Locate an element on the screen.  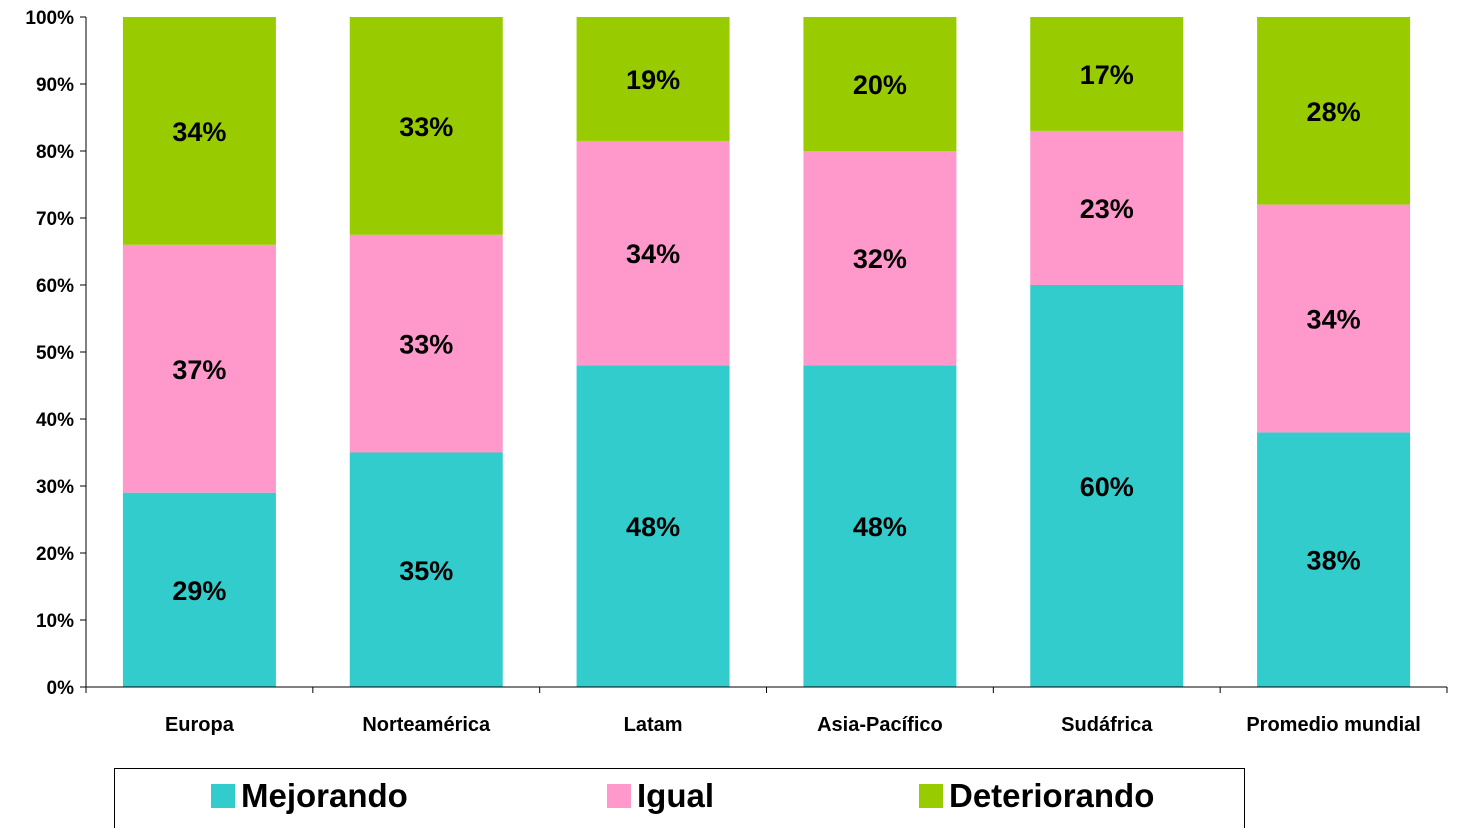
legend-label-deteriorando: Deteriorando is located at coordinates (1052, 795).